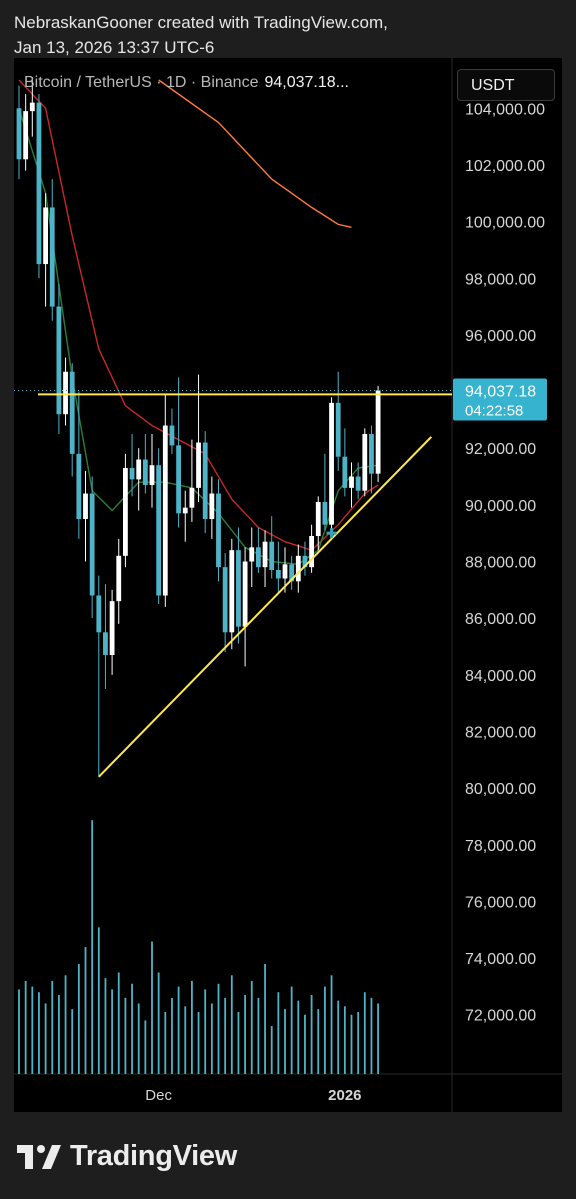 The width and height of the screenshot is (576, 1199). Describe the element at coordinates (39, 1156) in the screenshot. I see `tradingview-logo-icon` at that location.